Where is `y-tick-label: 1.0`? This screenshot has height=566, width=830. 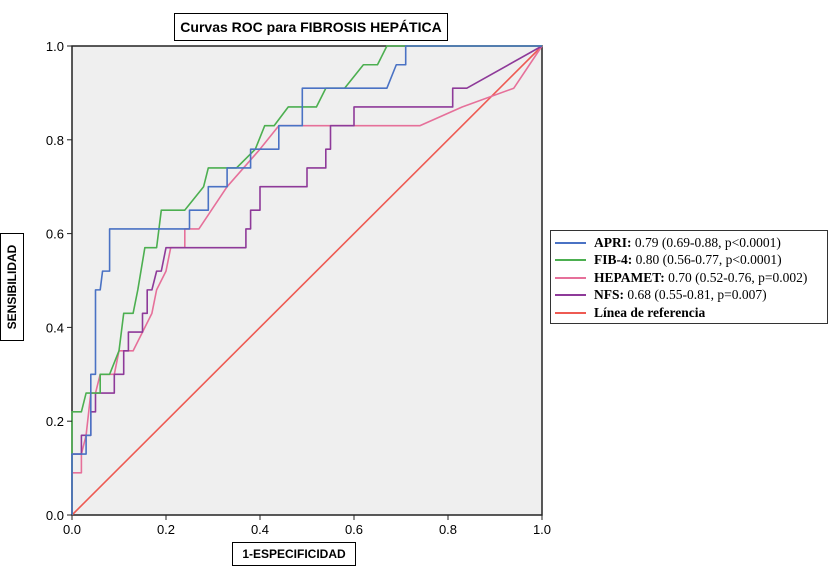 y-tick-label: 1.0 is located at coordinates (55, 46).